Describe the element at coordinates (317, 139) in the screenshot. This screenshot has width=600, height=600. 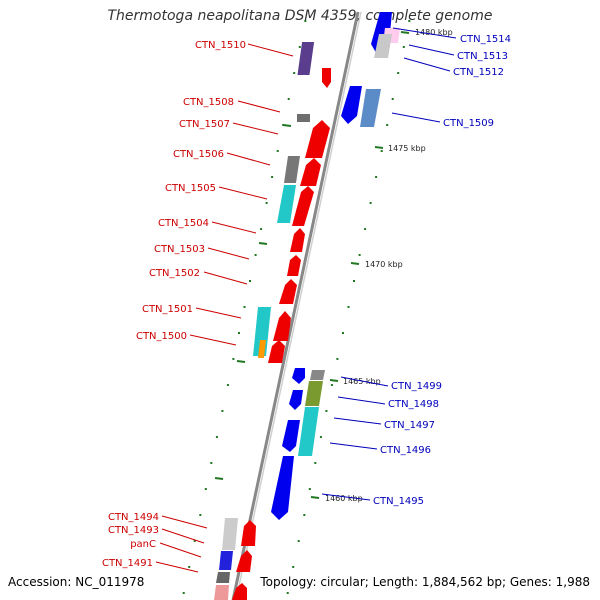
I see `gene-ctn1507` at that location.